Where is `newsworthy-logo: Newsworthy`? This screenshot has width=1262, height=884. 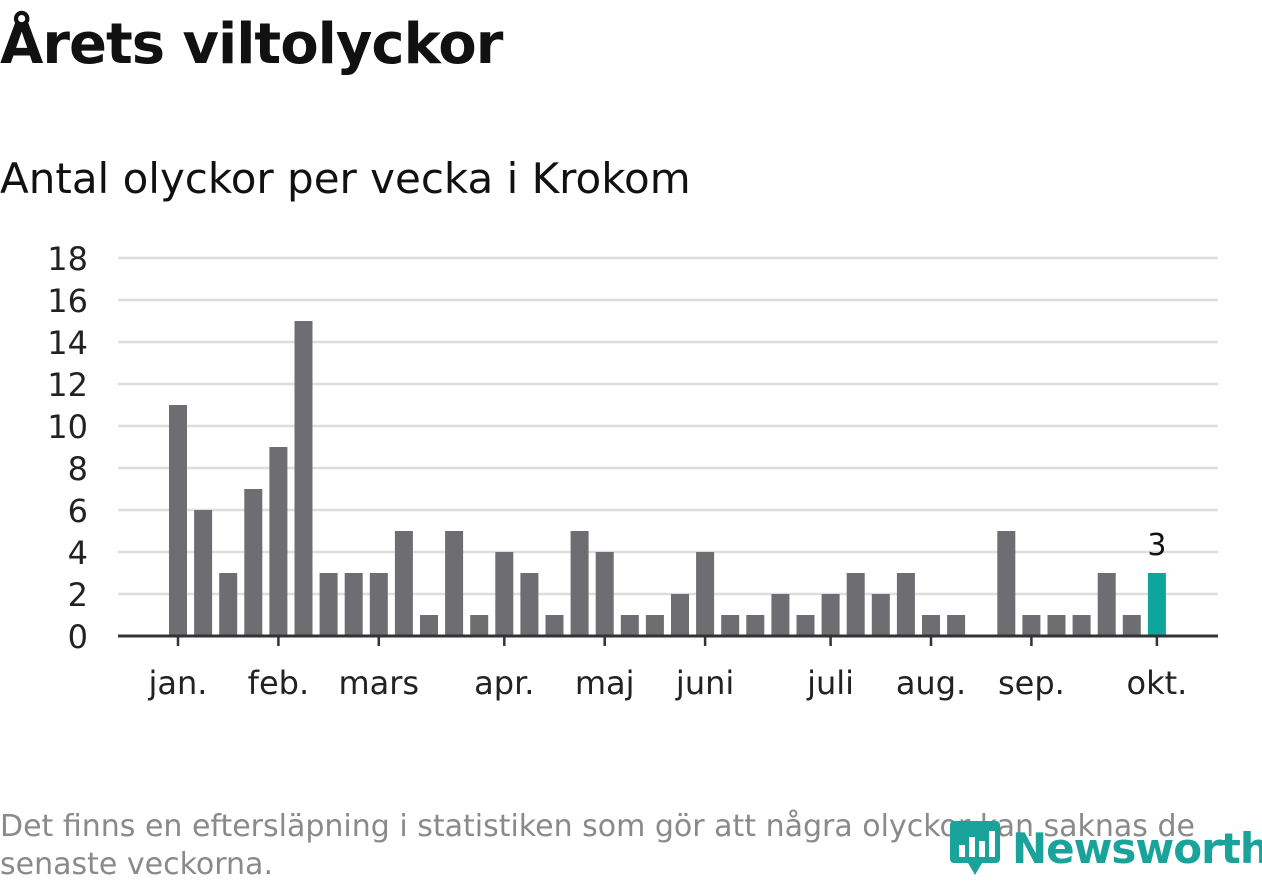 newsworthy-logo: Newsworthy is located at coordinates (1106, 848).